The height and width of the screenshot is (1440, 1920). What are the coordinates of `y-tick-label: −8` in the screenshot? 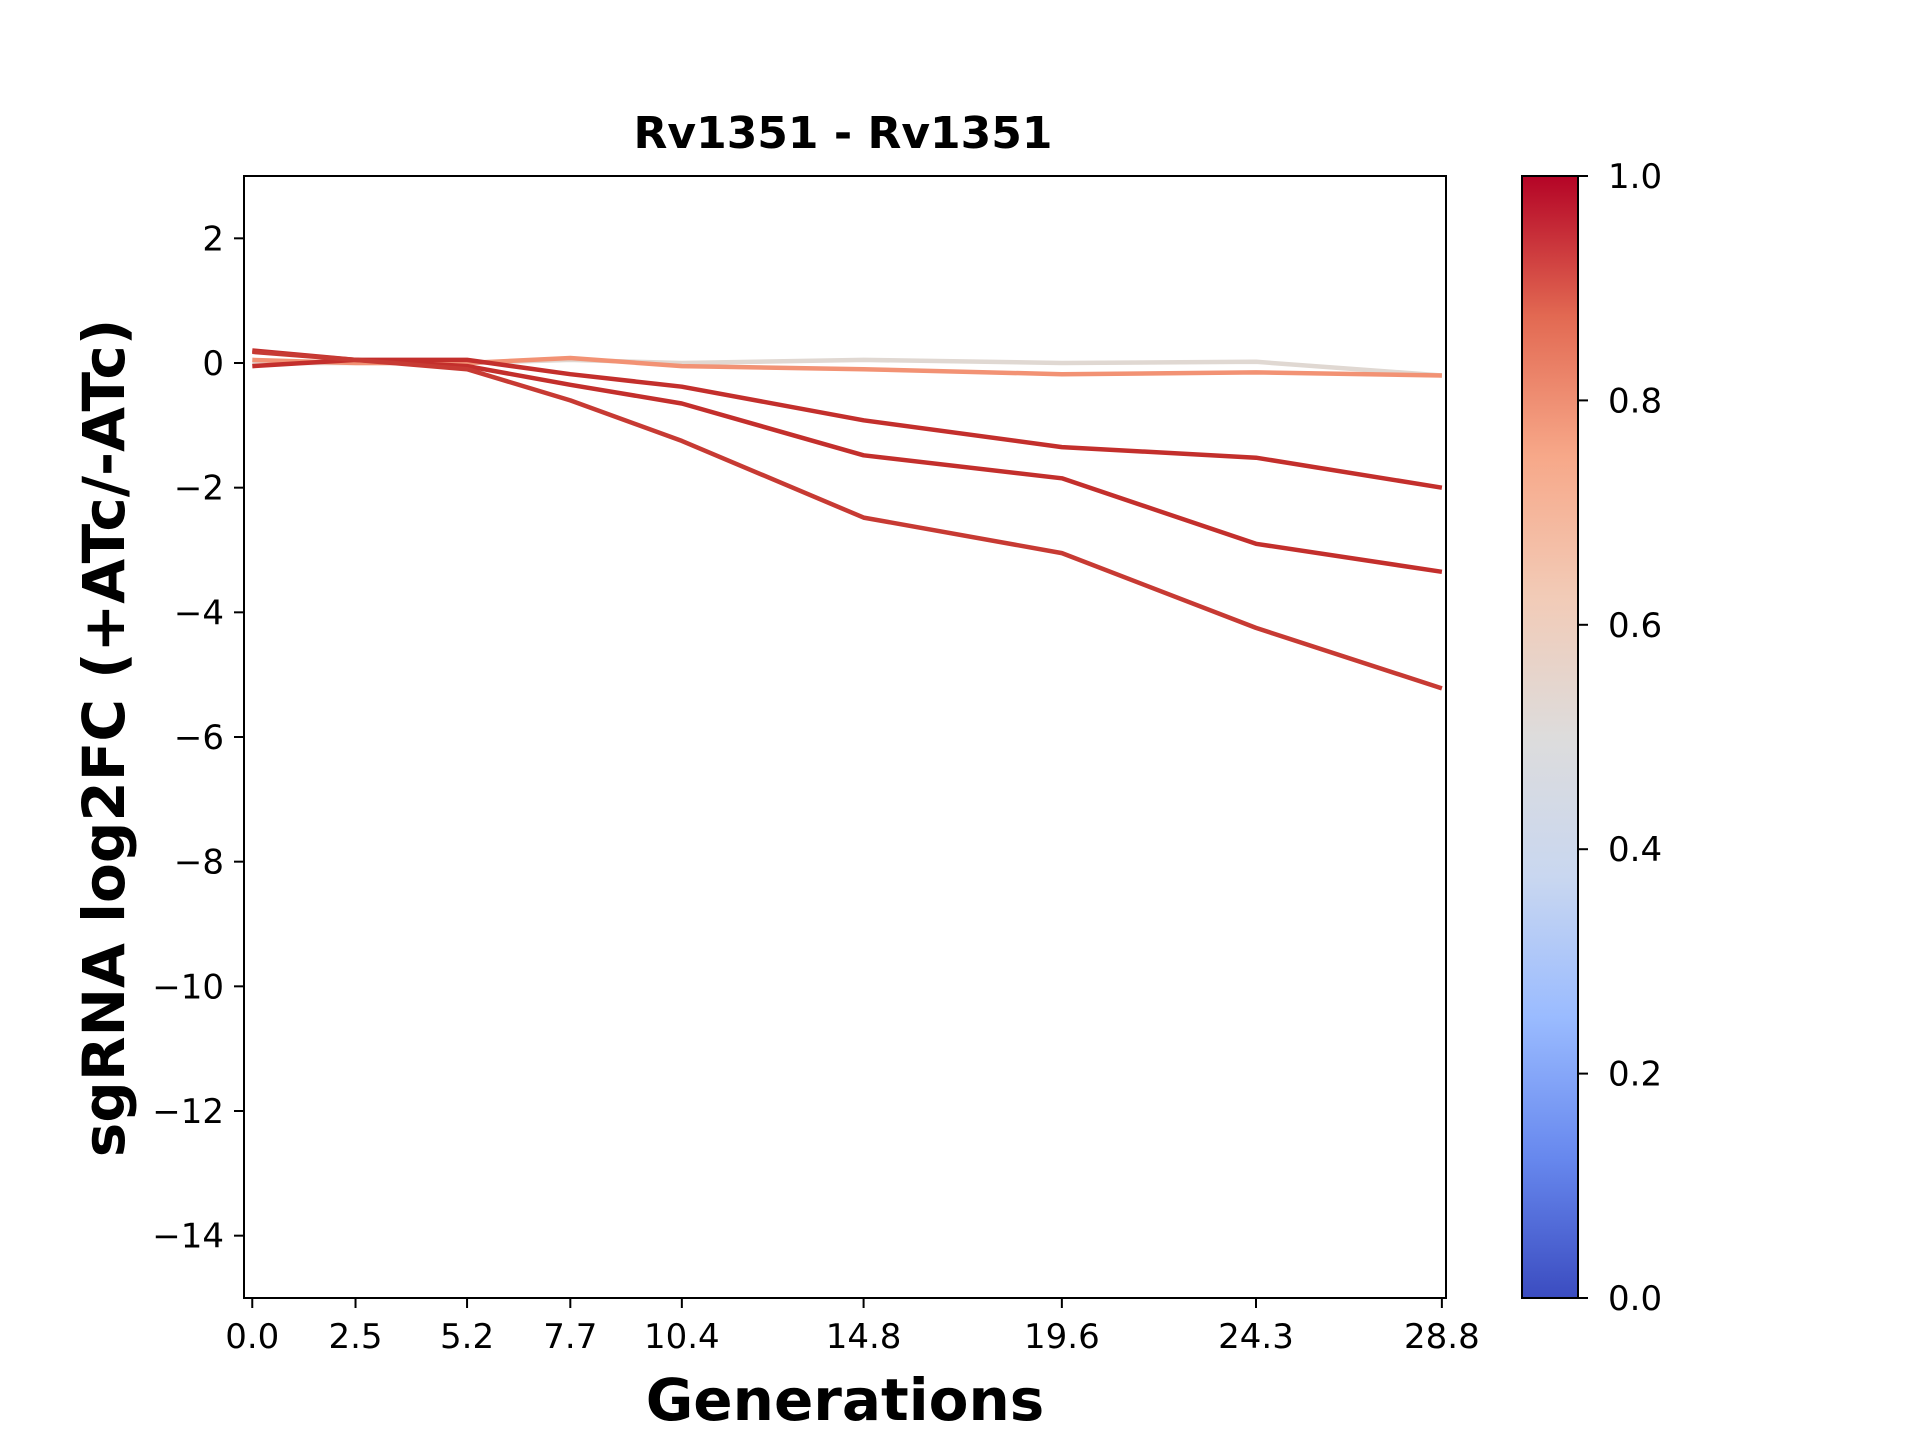 It's located at (199, 863).